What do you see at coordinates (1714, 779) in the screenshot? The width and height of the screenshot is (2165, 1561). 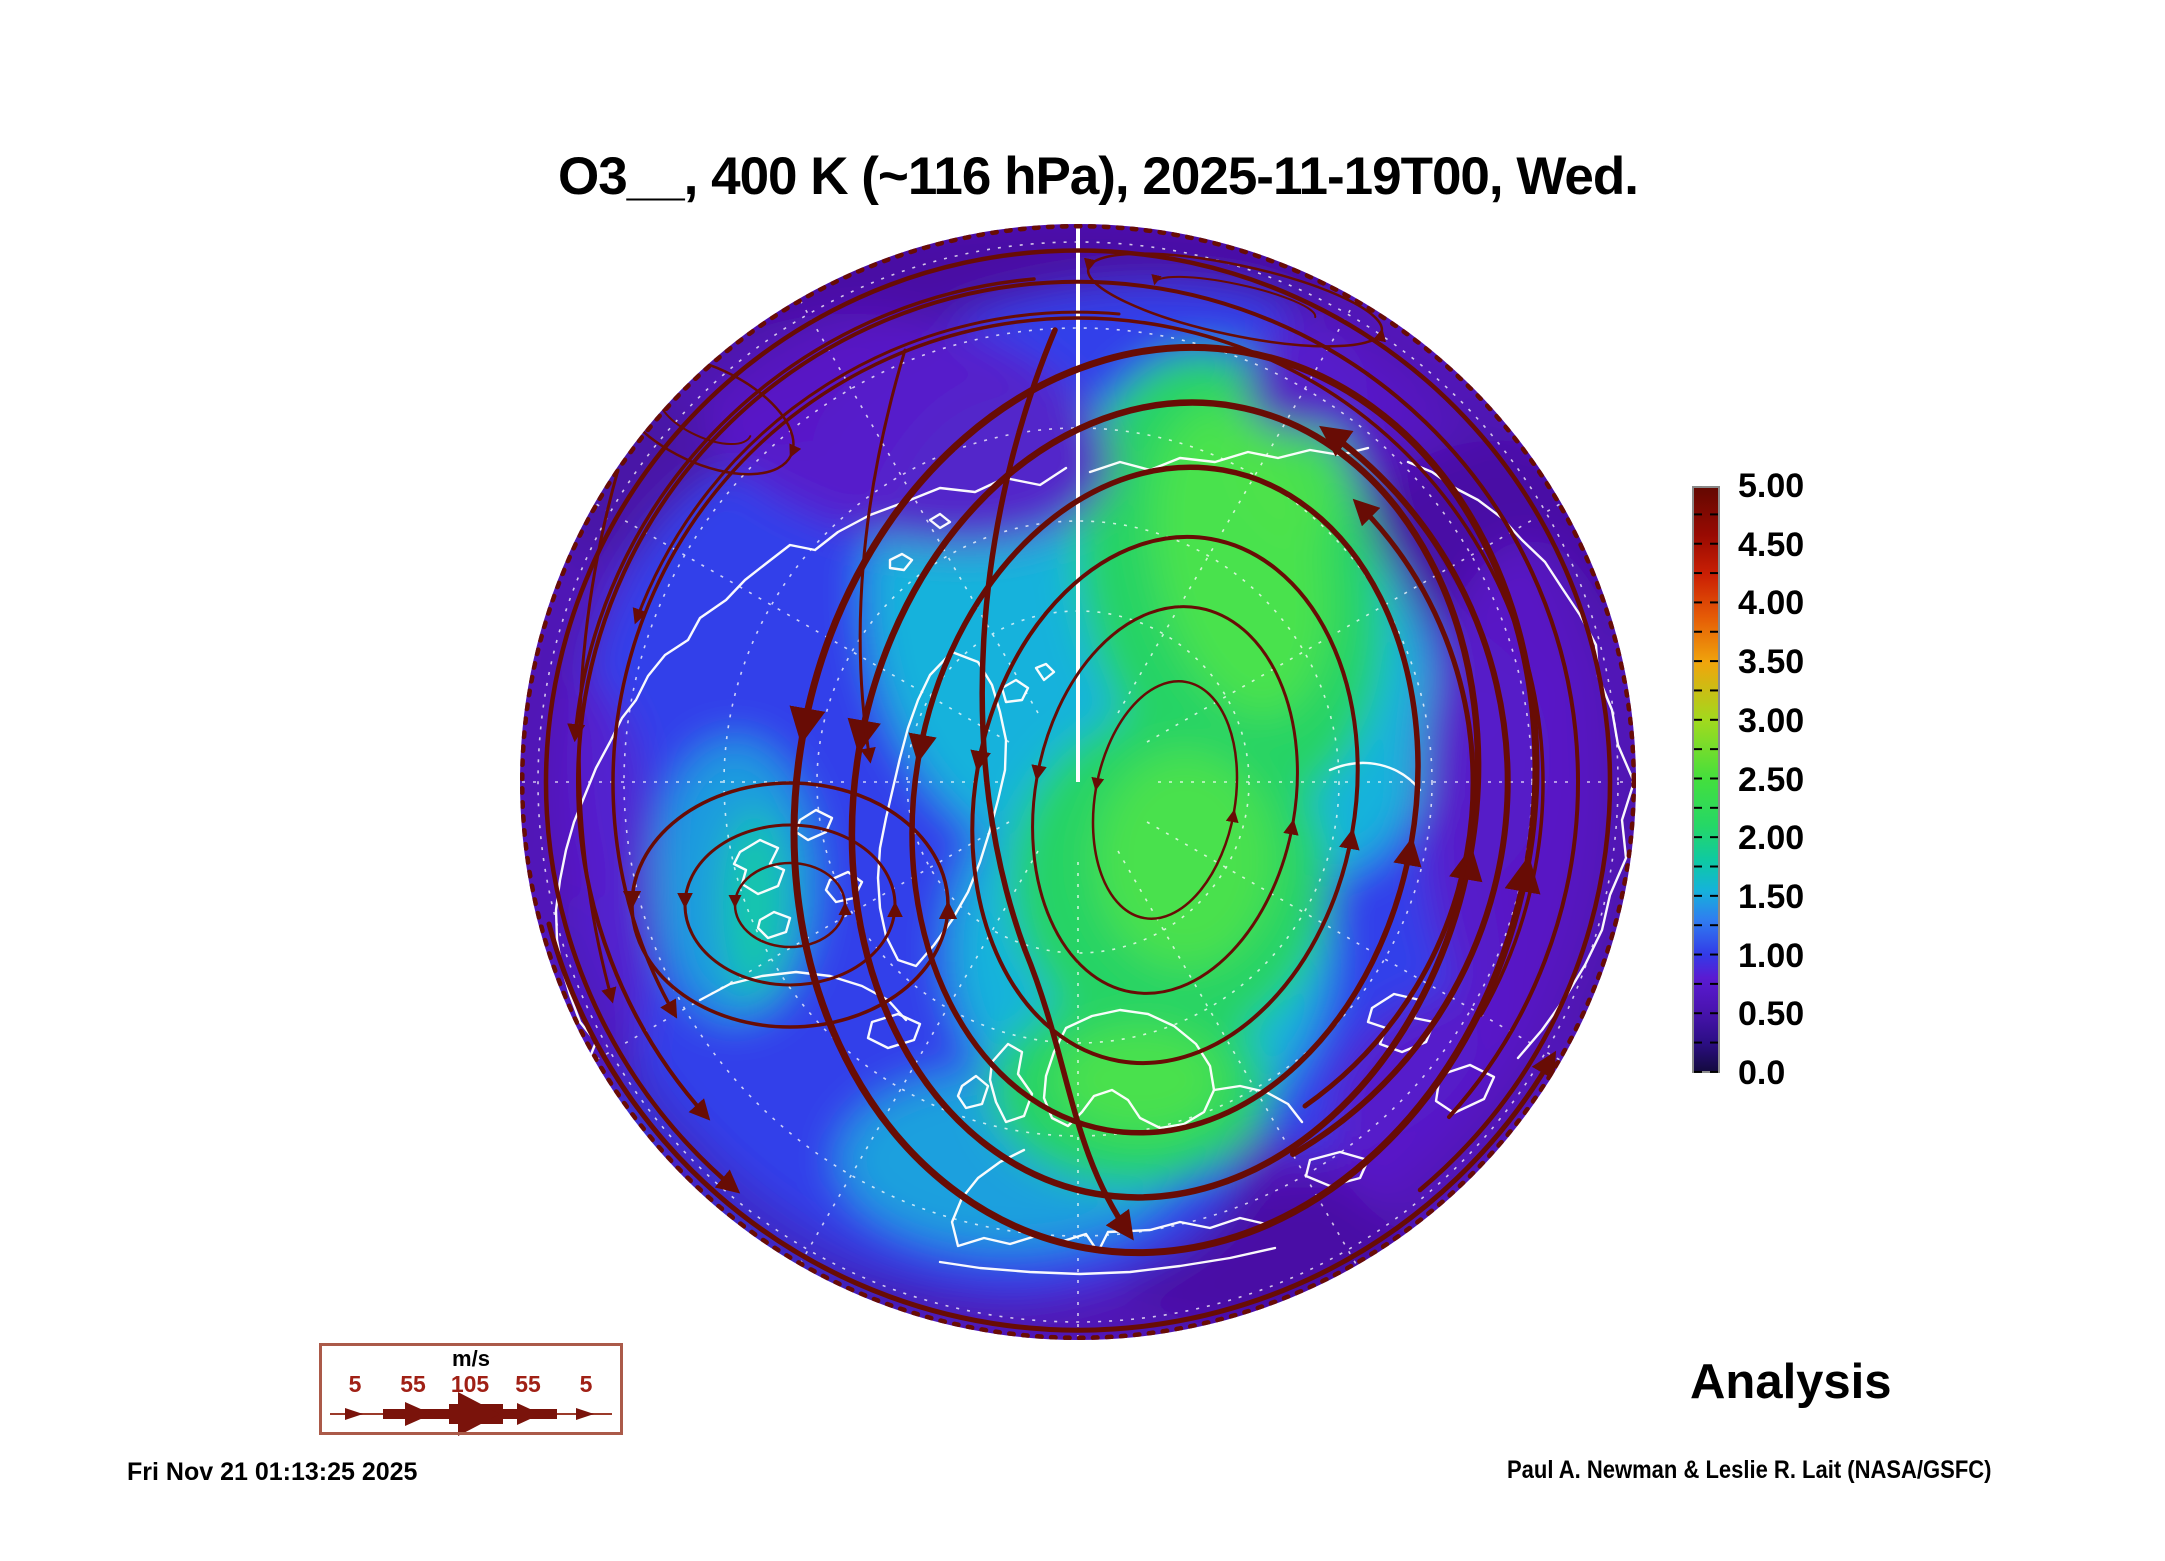 I see `colorbar-ticks-right` at bounding box center [1714, 779].